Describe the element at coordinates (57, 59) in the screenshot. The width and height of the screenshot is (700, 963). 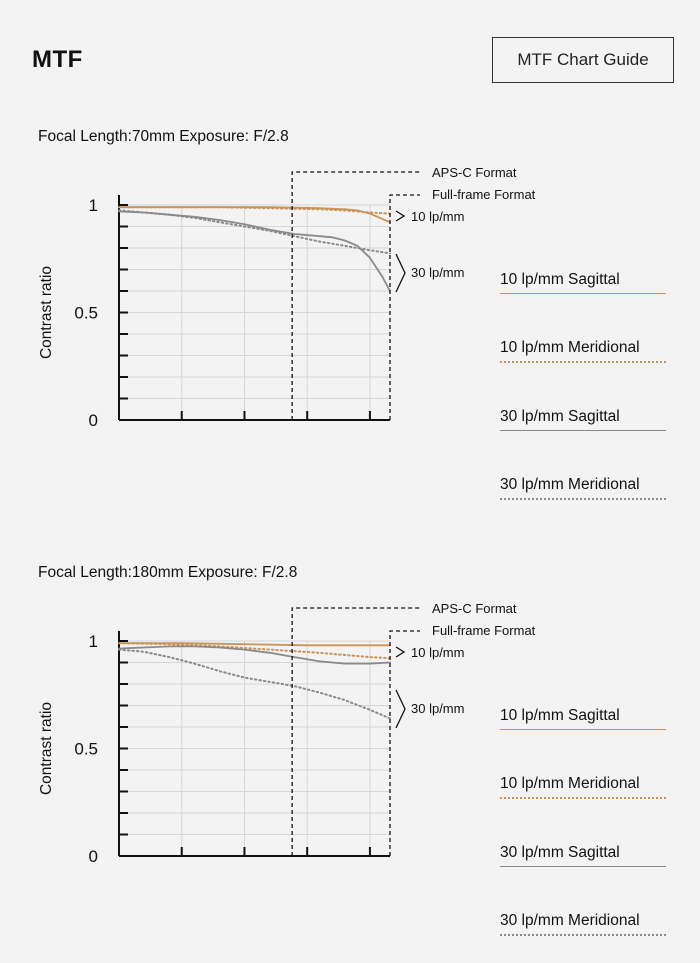
I see `page-title: MTF` at that location.